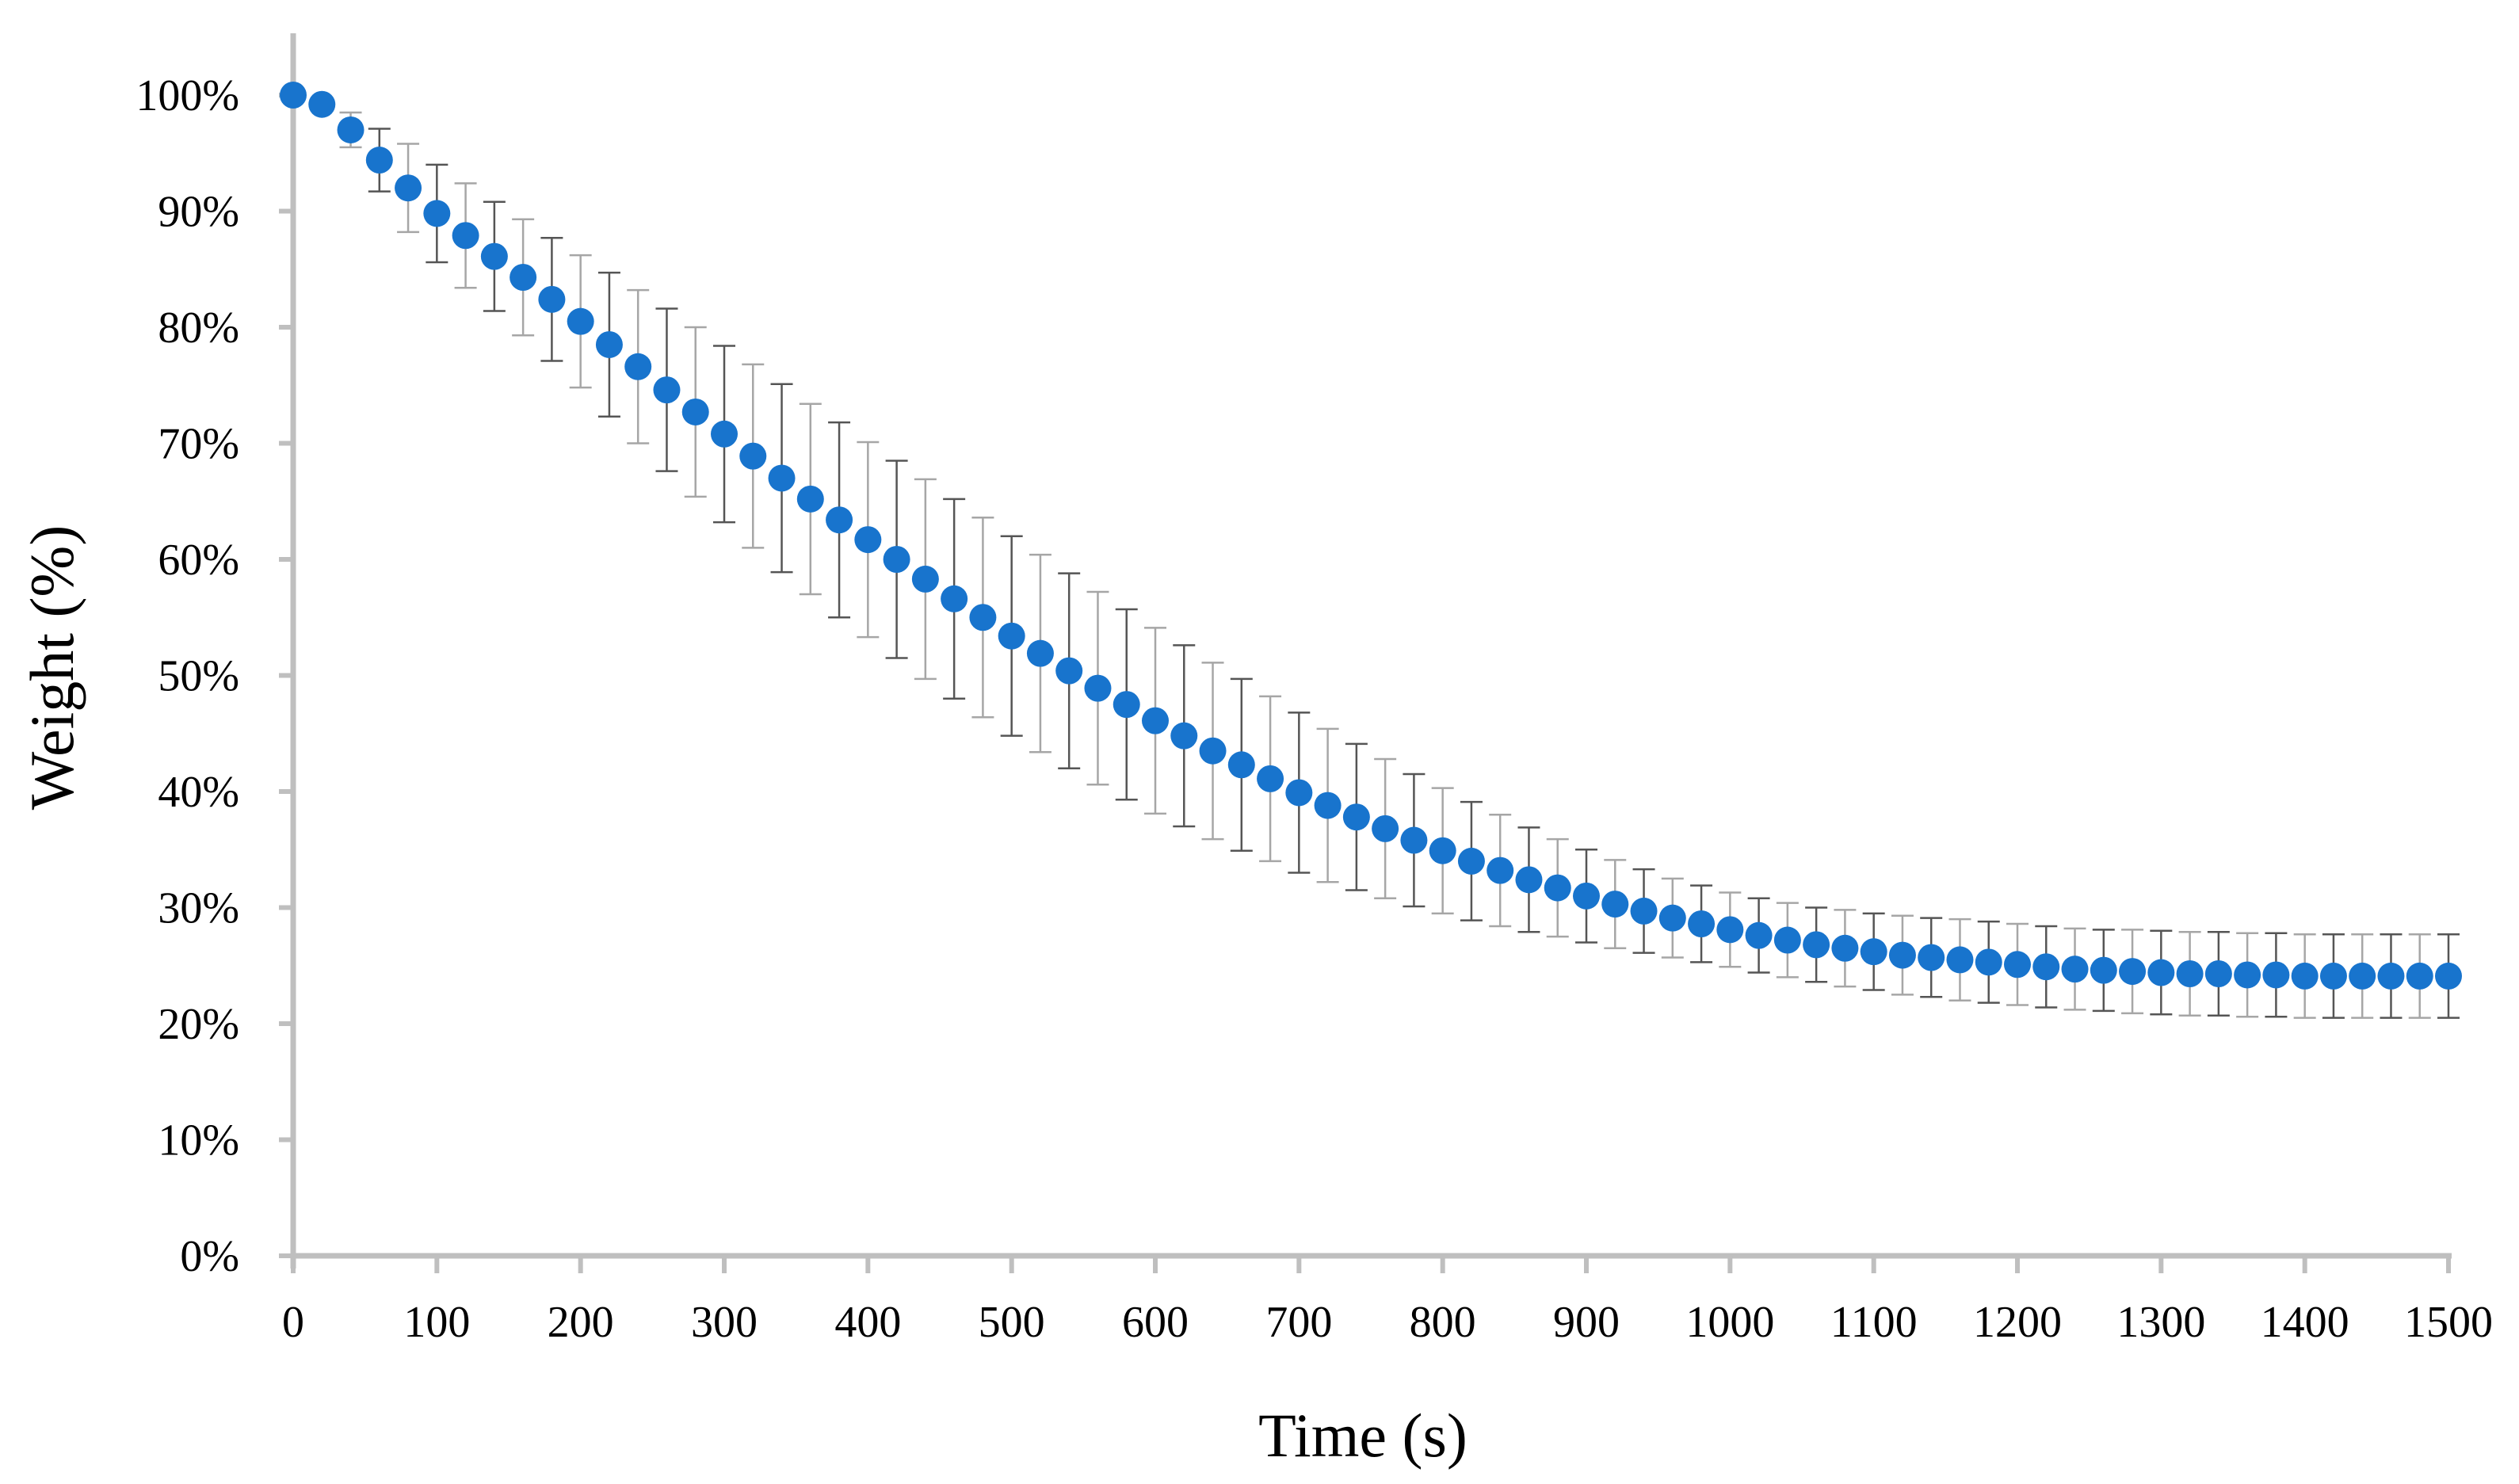  What do you see at coordinates (1443, 1322) in the screenshot?
I see `x-tick-label: 800` at bounding box center [1443, 1322].